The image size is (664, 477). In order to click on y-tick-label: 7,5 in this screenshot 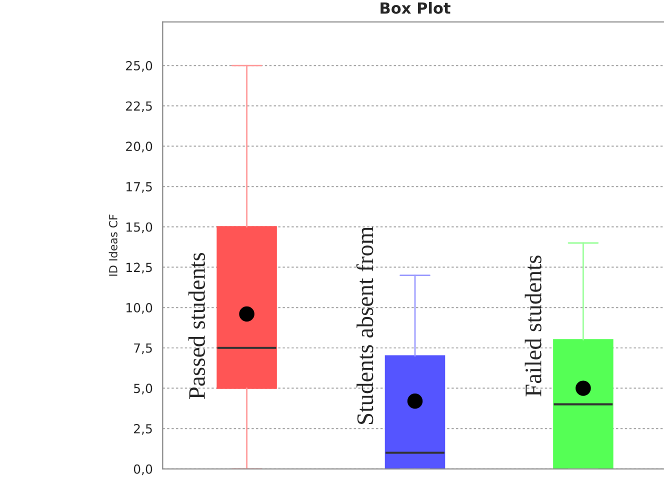, I will do `click(143, 349)`.